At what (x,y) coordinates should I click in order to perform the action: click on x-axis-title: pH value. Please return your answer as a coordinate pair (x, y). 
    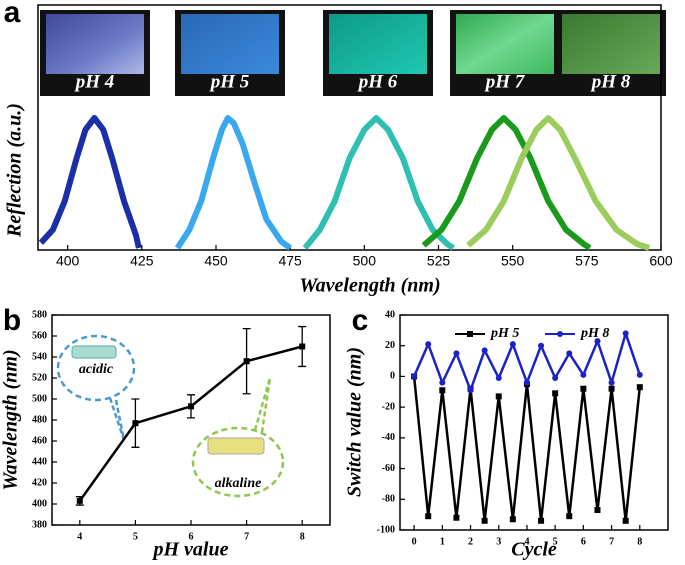
    Looking at the image, I should click on (190, 550).